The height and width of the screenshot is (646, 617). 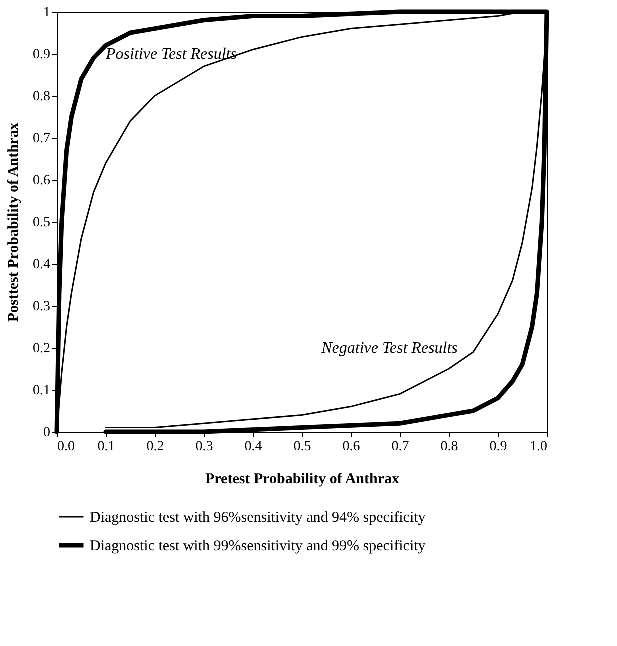 What do you see at coordinates (155, 447) in the screenshot?
I see `x-tick-label: 0.2` at bounding box center [155, 447].